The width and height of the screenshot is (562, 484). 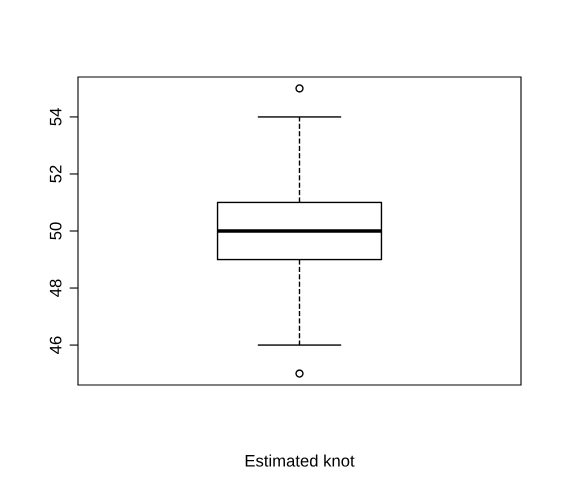 What do you see at coordinates (56, 117) in the screenshot?
I see `y-tick-label: 54` at bounding box center [56, 117].